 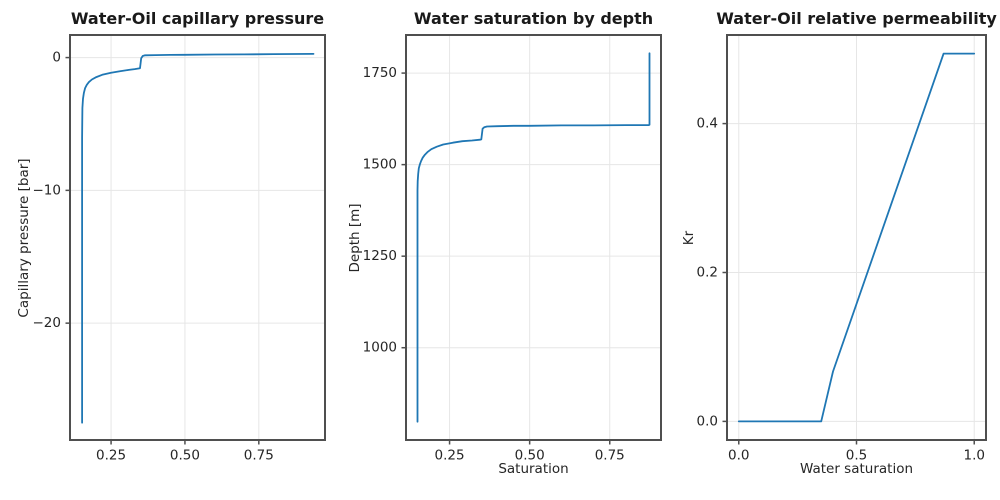 What do you see at coordinates (56, 58) in the screenshot?
I see `y-tick-label: 0` at bounding box center [56, 58].